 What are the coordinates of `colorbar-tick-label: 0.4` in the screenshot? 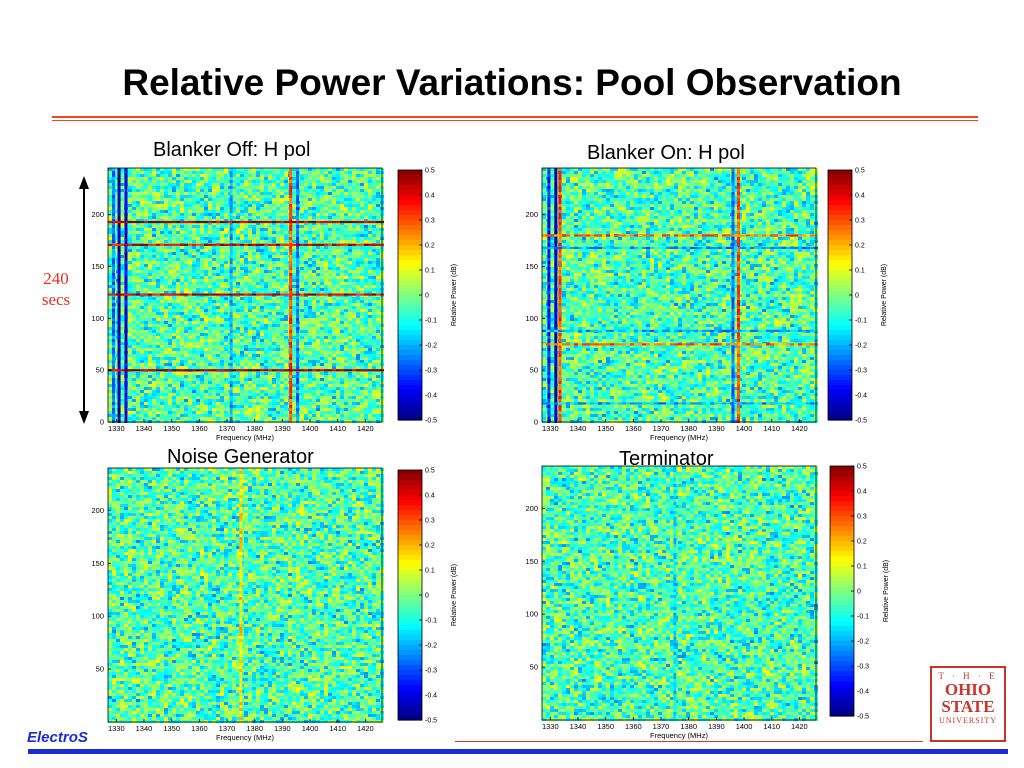 It's located at (860, 196).